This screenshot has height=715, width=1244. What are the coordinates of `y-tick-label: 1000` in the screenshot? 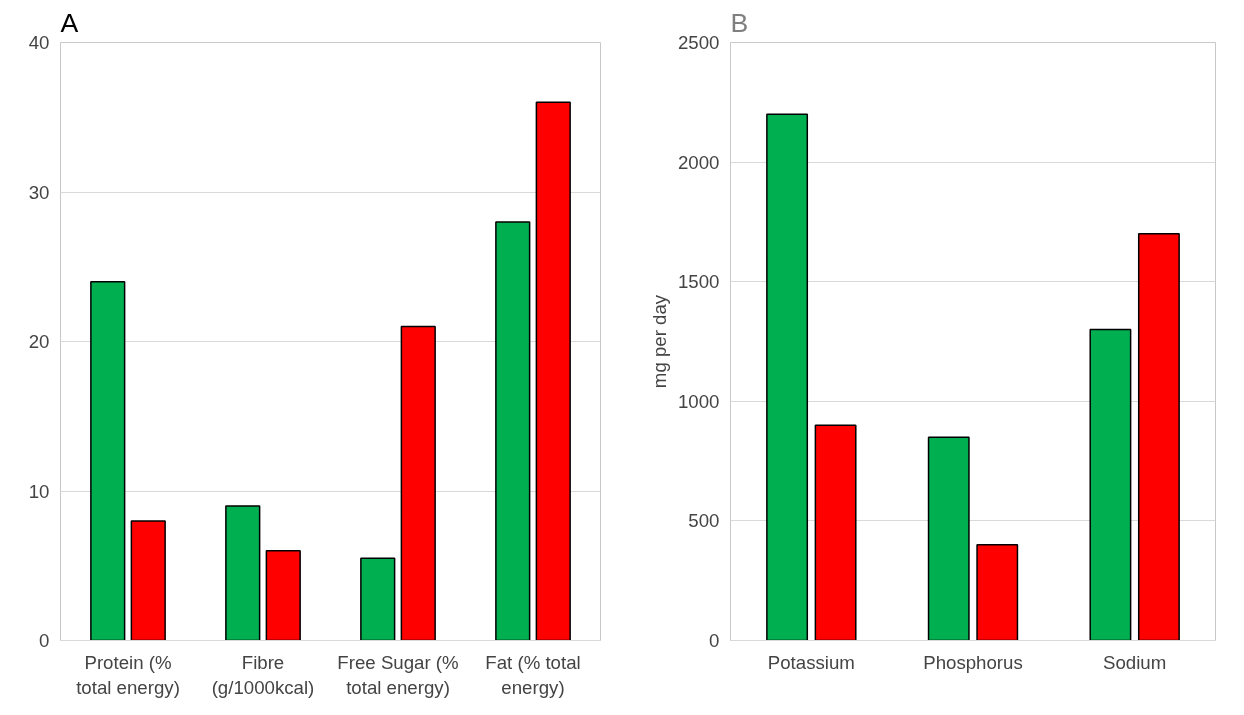 It's located at (699, 401).